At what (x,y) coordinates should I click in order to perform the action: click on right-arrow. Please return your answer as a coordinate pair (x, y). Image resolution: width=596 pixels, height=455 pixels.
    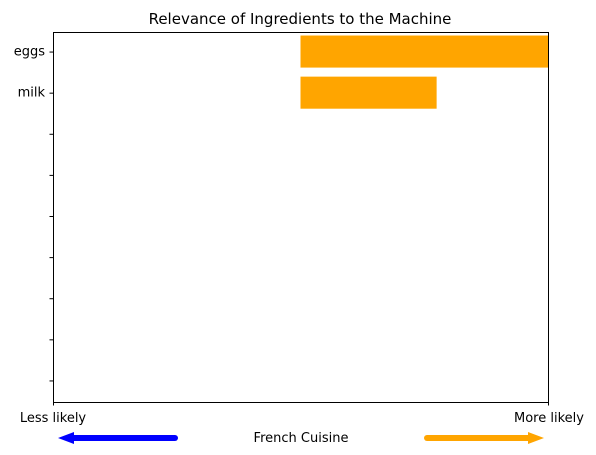
    Looking at the image, I should click on (484, 438).